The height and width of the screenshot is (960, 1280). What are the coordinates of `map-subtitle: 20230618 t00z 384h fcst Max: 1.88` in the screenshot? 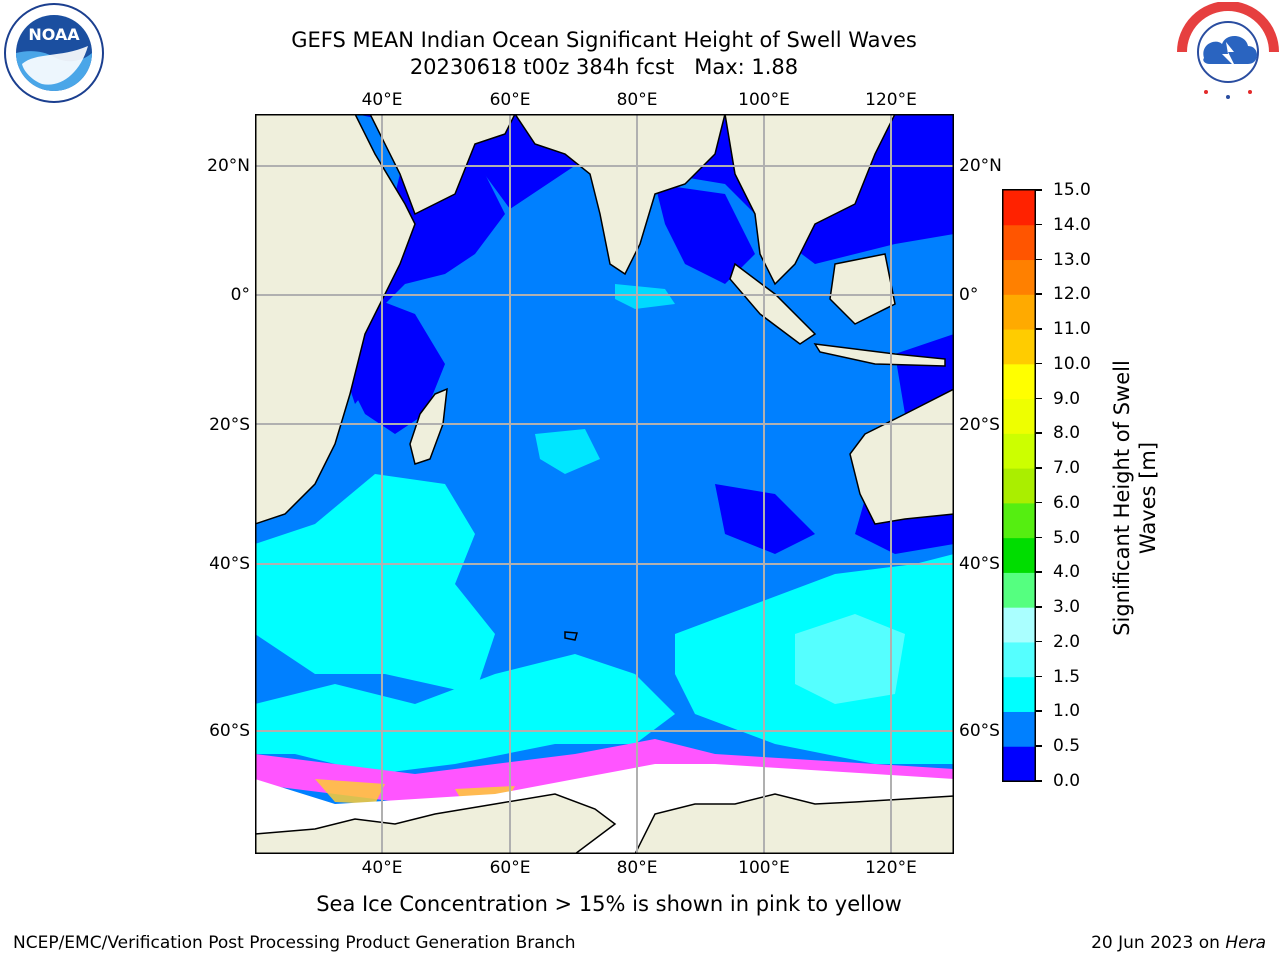 It's located at (604, 67).